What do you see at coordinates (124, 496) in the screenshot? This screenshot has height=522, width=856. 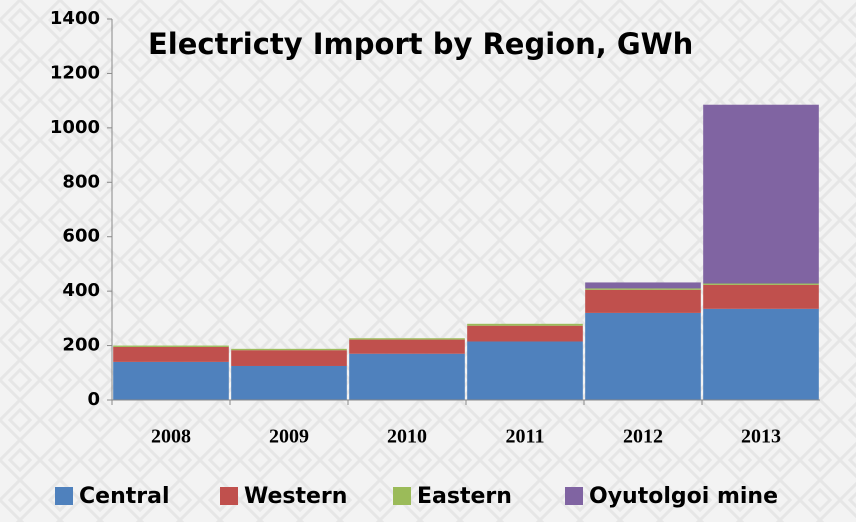 I see `legend-label: Central` at bounding box center [124, 496].